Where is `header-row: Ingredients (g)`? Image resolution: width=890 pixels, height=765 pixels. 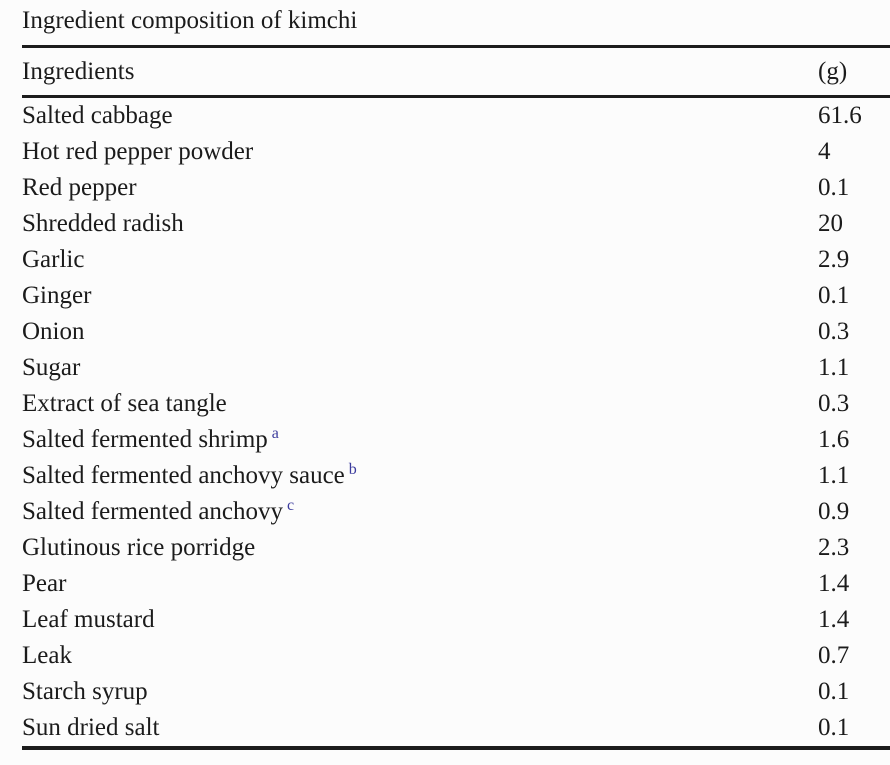 header-row: Ingredients (g) is located at coordinates (456, 73).